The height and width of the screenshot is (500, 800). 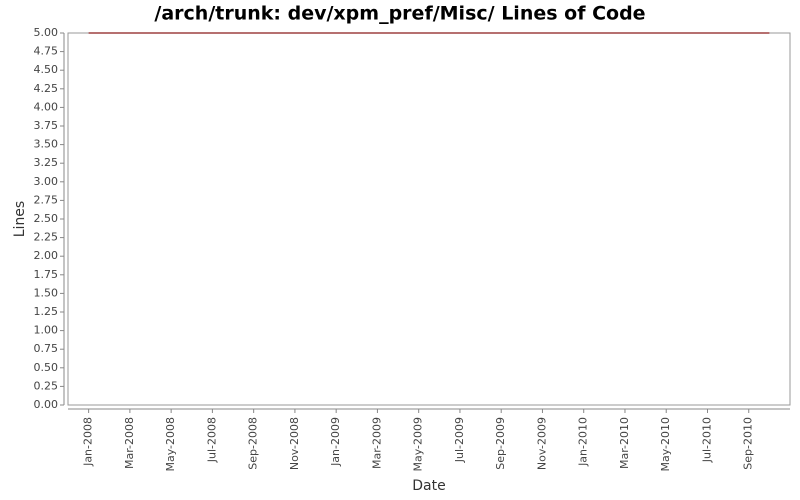 What do you see at coordinates (46, 218) in the screenshot?
I see `y-tick-label: 2.50` at bounding box center [46, 218].